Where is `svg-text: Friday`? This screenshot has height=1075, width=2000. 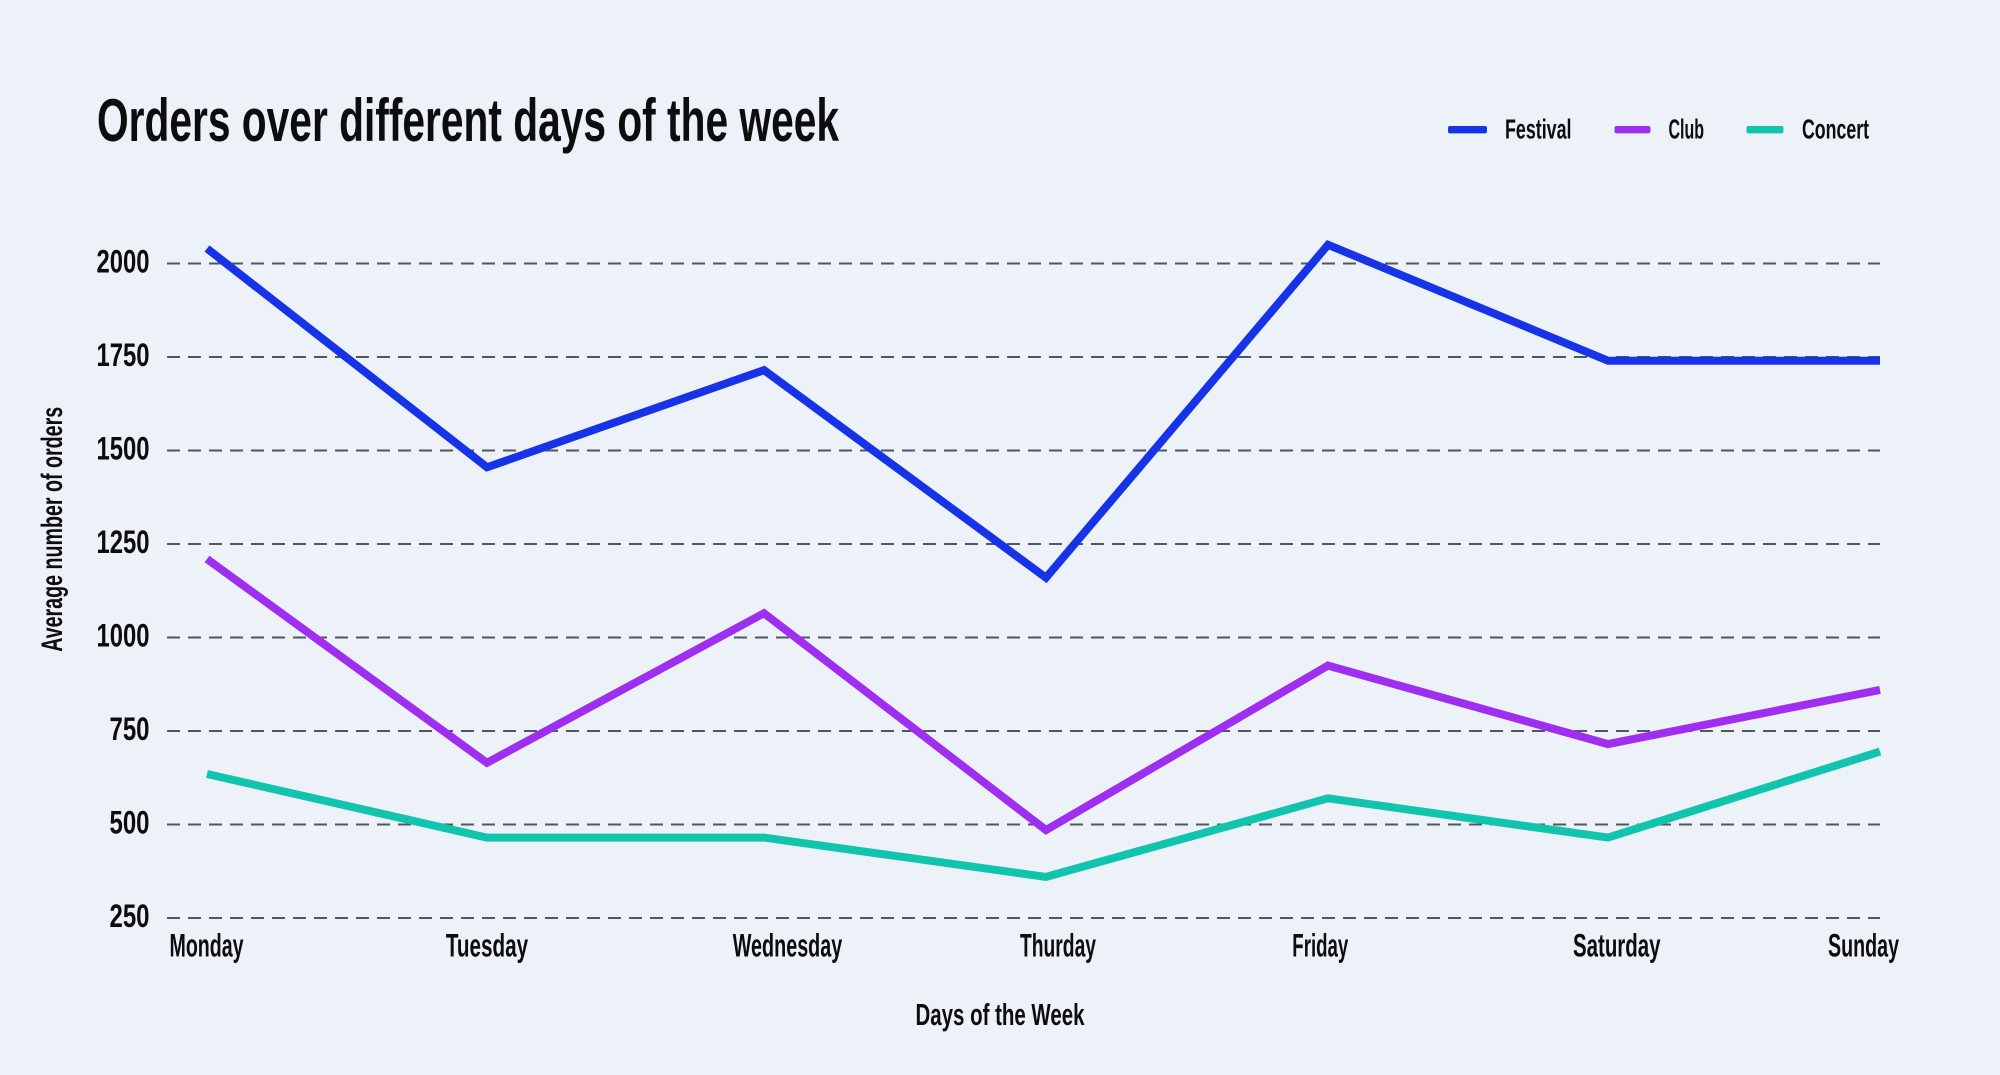 svg-text: Friday is located at coordinates (1320, 946).